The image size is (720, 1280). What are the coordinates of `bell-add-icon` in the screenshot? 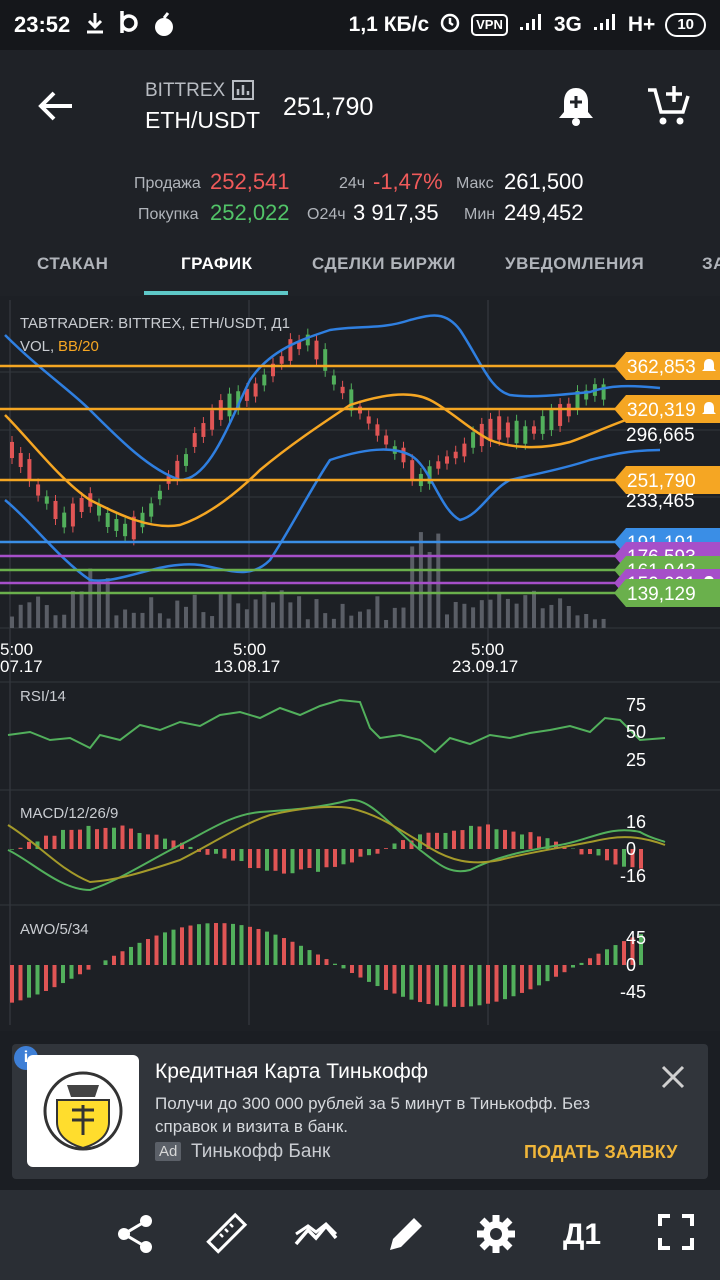 It's located at (576, 108).